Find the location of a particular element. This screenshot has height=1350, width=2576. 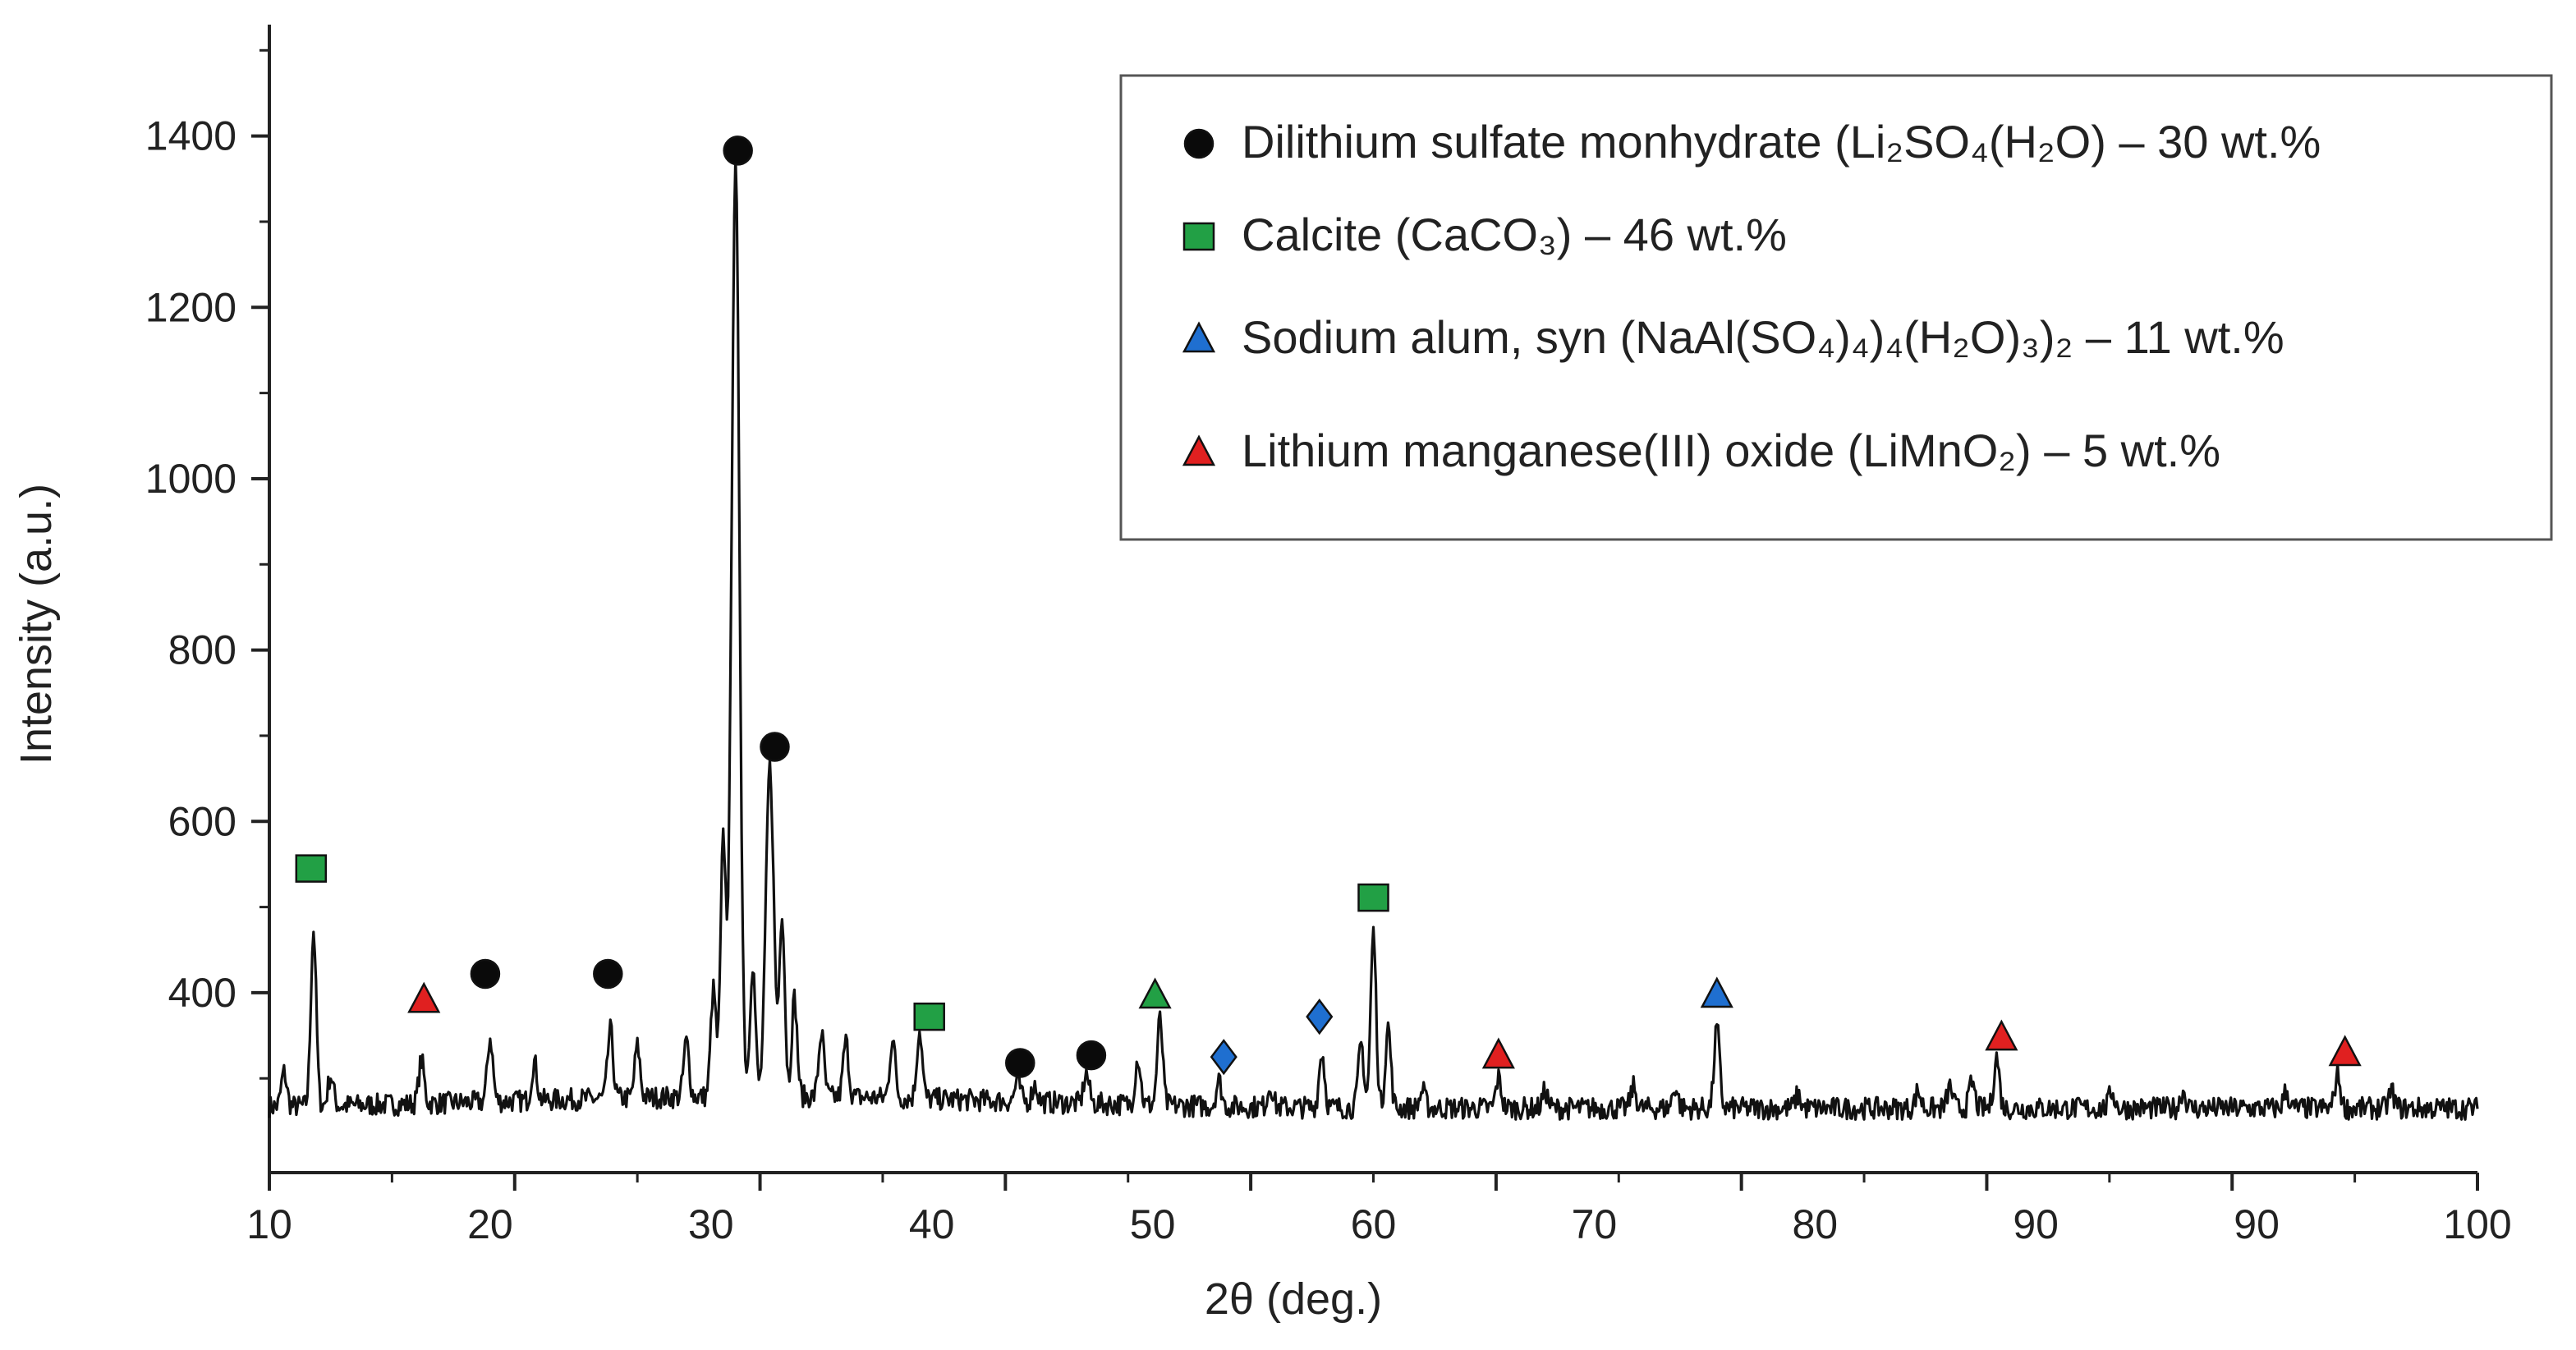

x-tick-label: 60 is located at coordinates (1374, 1224).